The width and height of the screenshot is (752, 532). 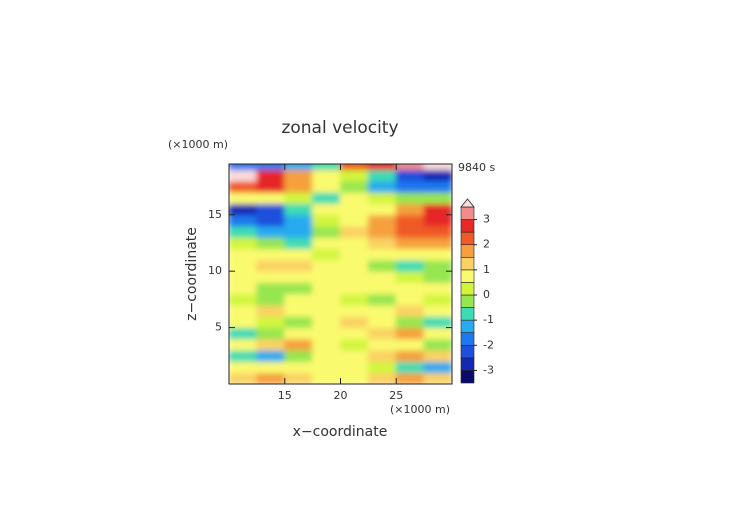 What do you see at coordinates (341, 395) in the screenshot?
I see `x-tick-label: 20` at bounding box center [341, 395].